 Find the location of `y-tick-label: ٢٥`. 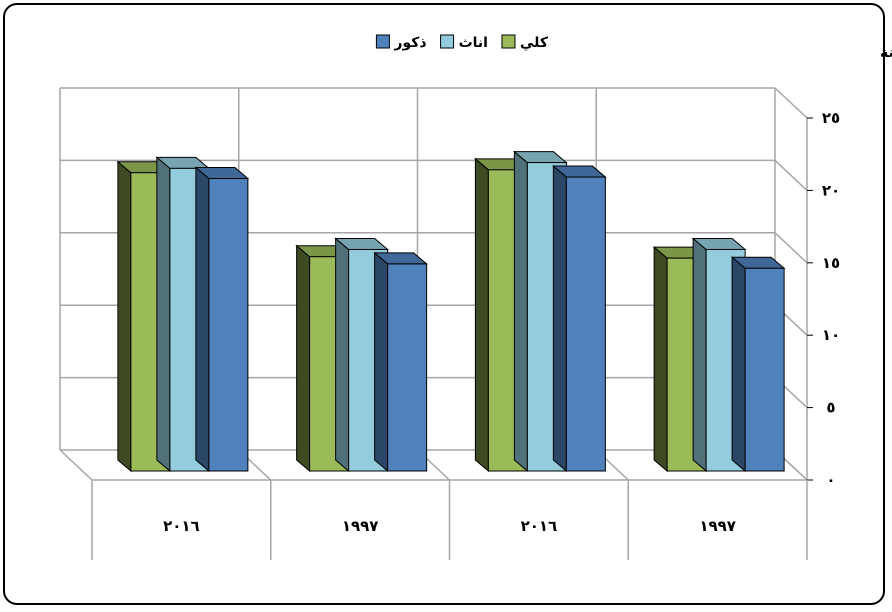

y-tick-label: ٢٥ is located at coordinates (831, 118).